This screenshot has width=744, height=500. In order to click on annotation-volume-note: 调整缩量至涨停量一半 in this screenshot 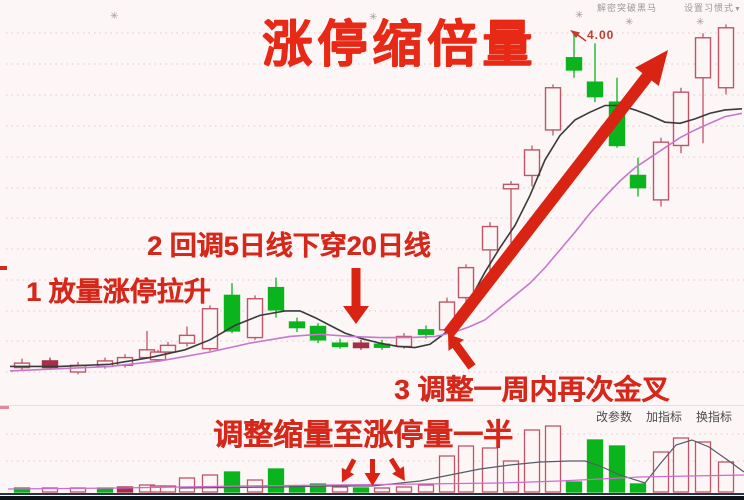, I will do `click(363, 435)`.